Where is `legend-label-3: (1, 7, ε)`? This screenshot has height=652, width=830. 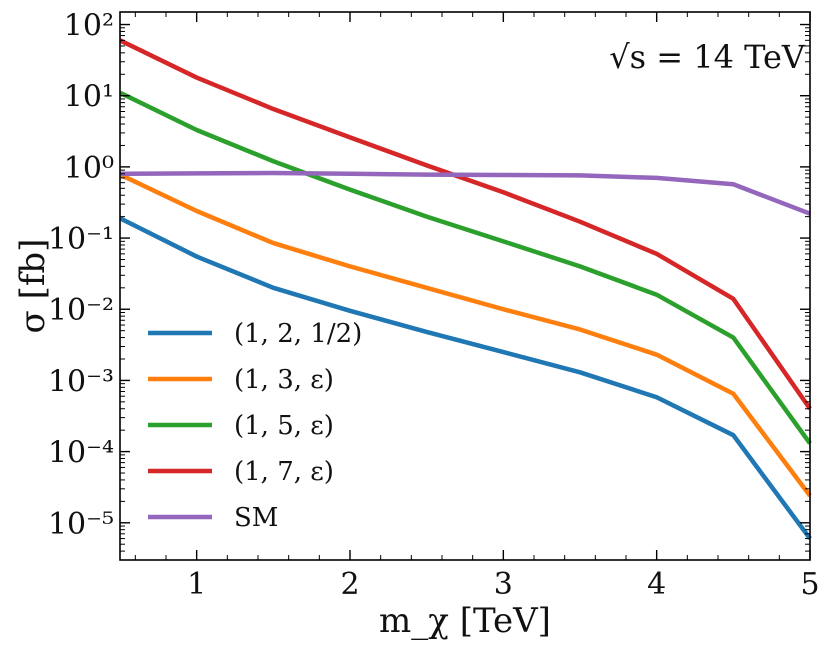 legend-label-3: (1, 7, ε) is located at coordinates (284, 472).